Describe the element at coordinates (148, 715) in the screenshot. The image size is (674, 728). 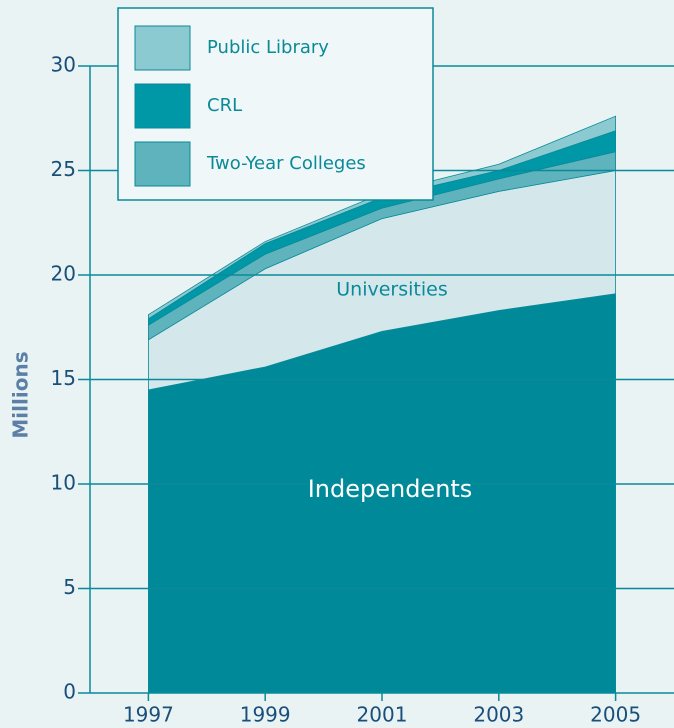
I see `x-tick-label: 1997` at that location.